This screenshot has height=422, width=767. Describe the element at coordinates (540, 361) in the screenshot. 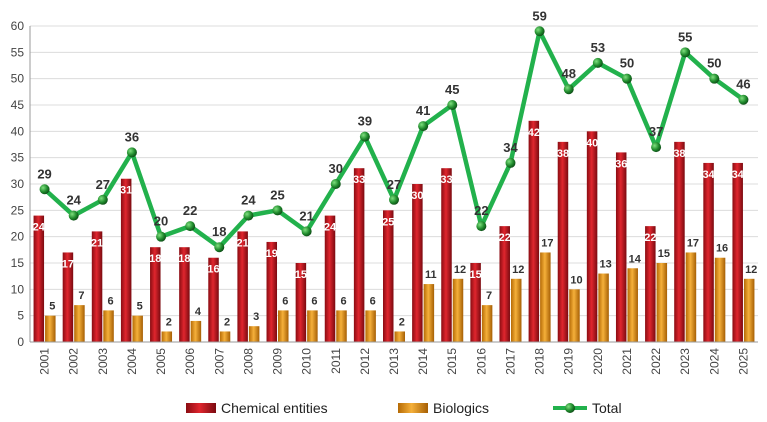

I see `x-tick-label: 2018` at that location.